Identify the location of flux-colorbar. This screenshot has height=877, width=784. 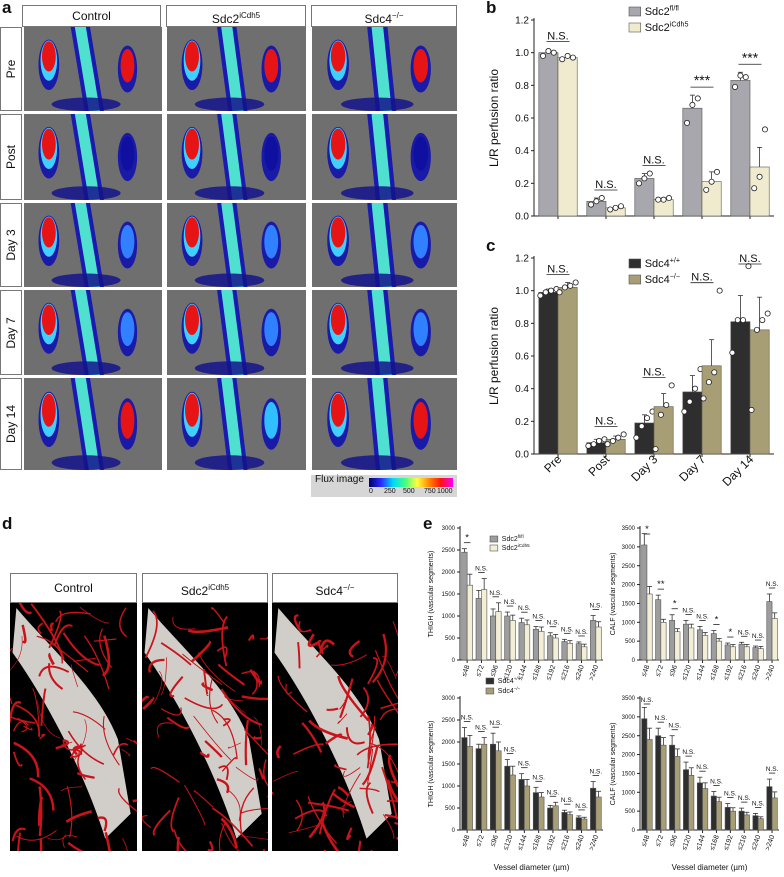
(411, 482).